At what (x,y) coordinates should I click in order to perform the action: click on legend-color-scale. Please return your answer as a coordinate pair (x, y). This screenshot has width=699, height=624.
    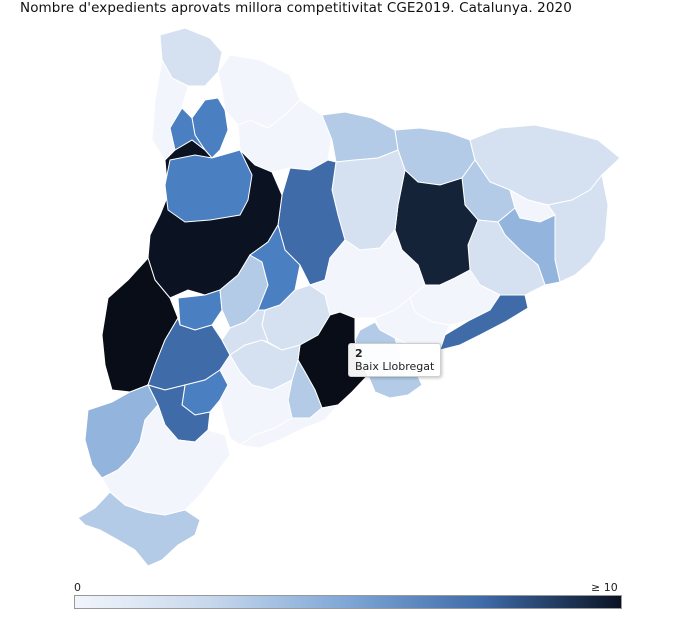
    Looking at the image, I should click on (348, 602).